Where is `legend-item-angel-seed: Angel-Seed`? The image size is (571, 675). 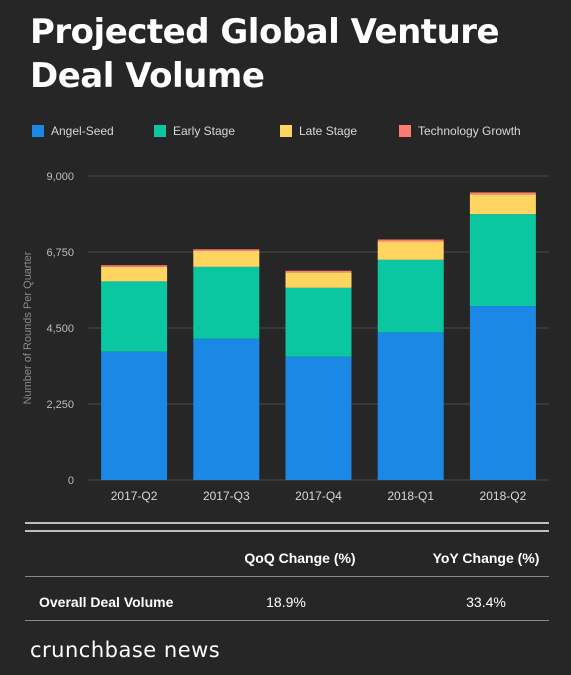
legend-item-angel-seed: Angel-Seed is located at coordinates (73, 131).